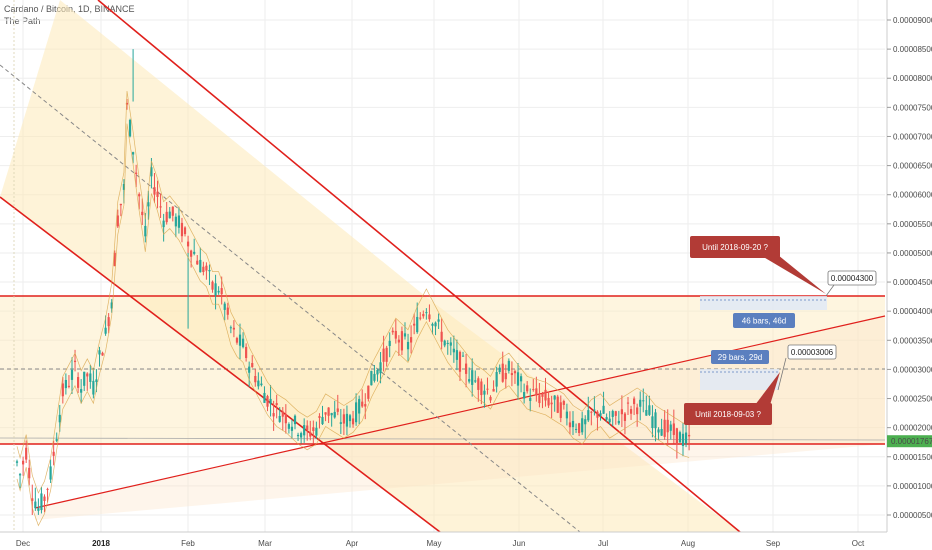  Describe the element at coordinates (912, 224) in the screenshot. I see `price-tick-label: 0.00005500` at that location.